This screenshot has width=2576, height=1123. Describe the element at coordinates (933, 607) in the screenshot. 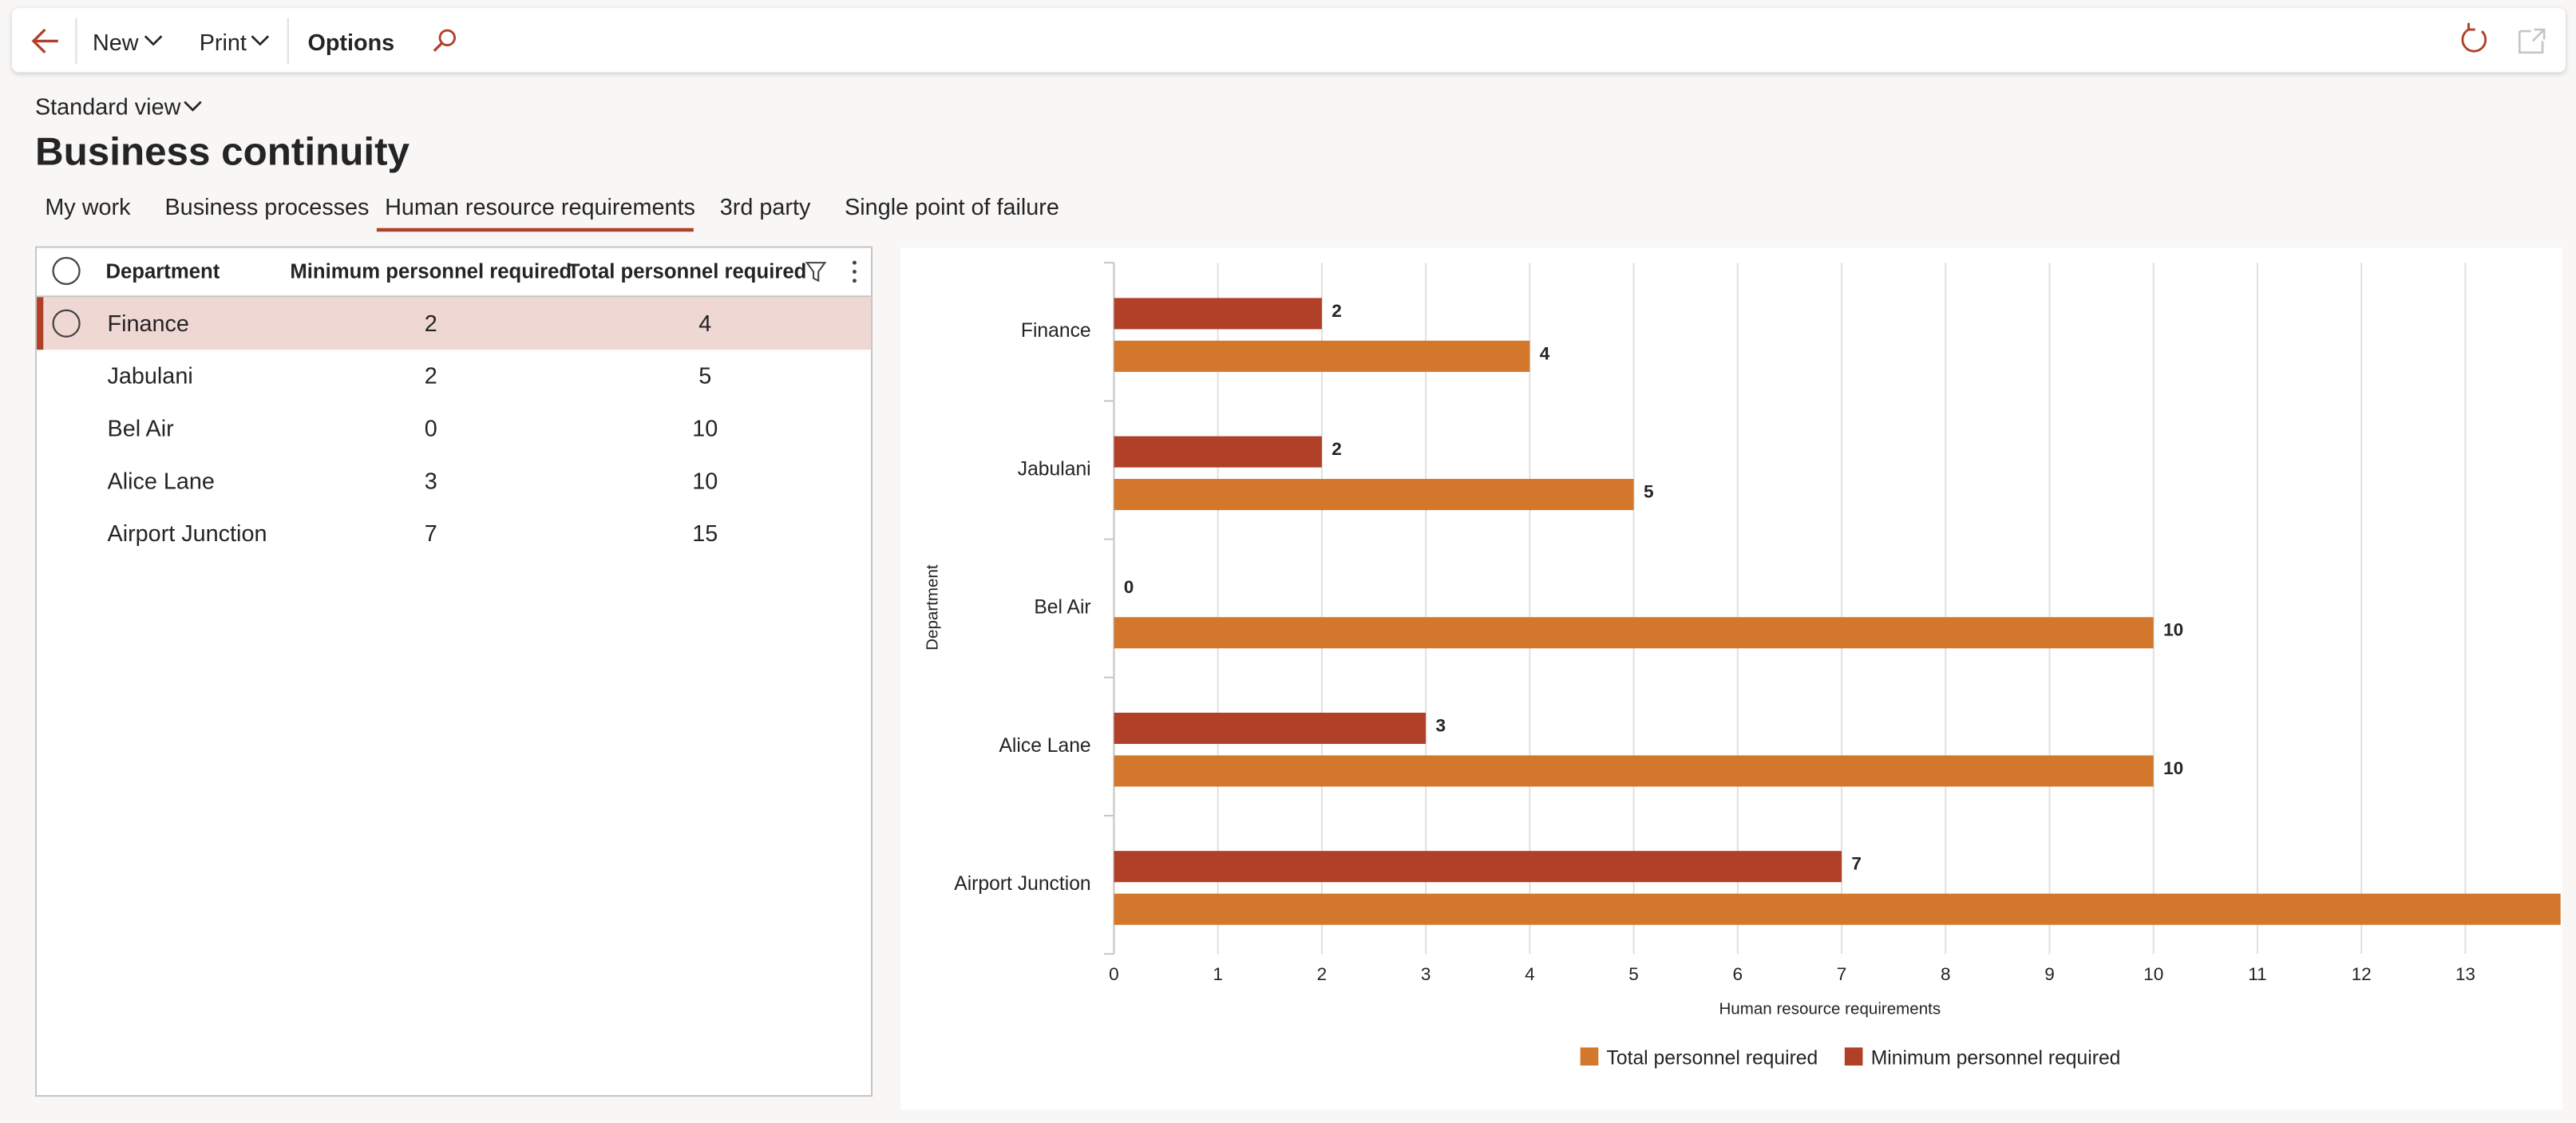

I see `y-axis-title: Department` at that location.